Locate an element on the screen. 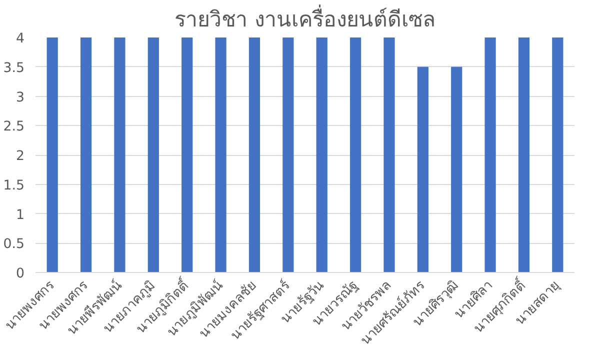 The height and width of the screenshot is (356, 594). y-tick-label: 2.5 is located at coordinates (14, 127).